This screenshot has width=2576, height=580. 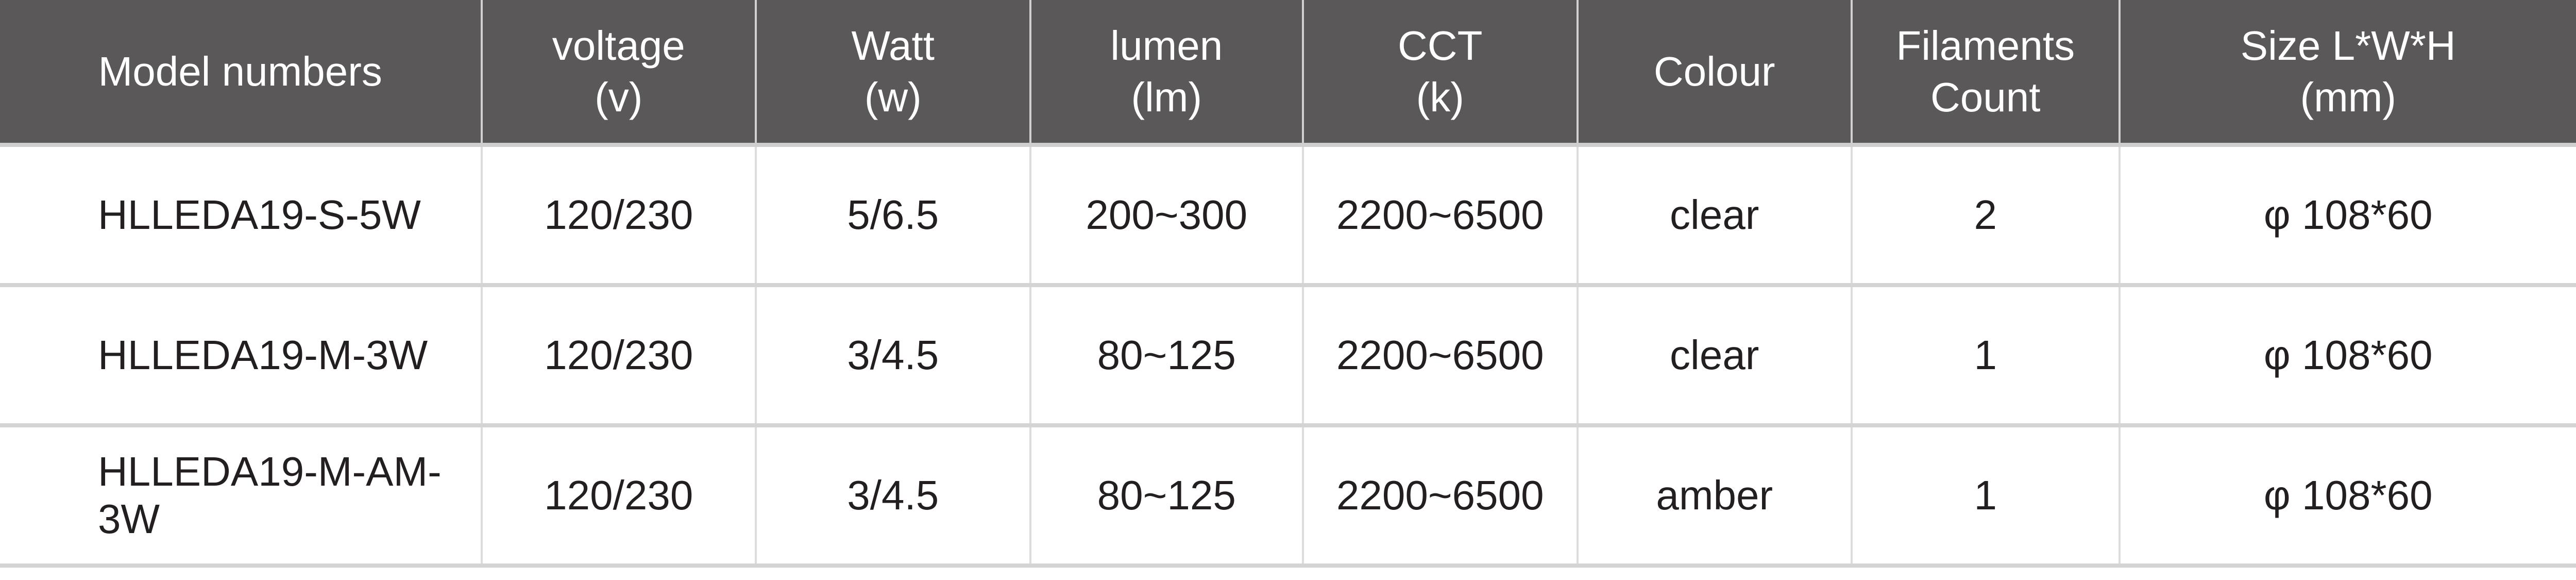 What do you see at coordinates (1985, 97) in the screenshot?
I see `header-line2: Count` at bounding box center [1985, 97].